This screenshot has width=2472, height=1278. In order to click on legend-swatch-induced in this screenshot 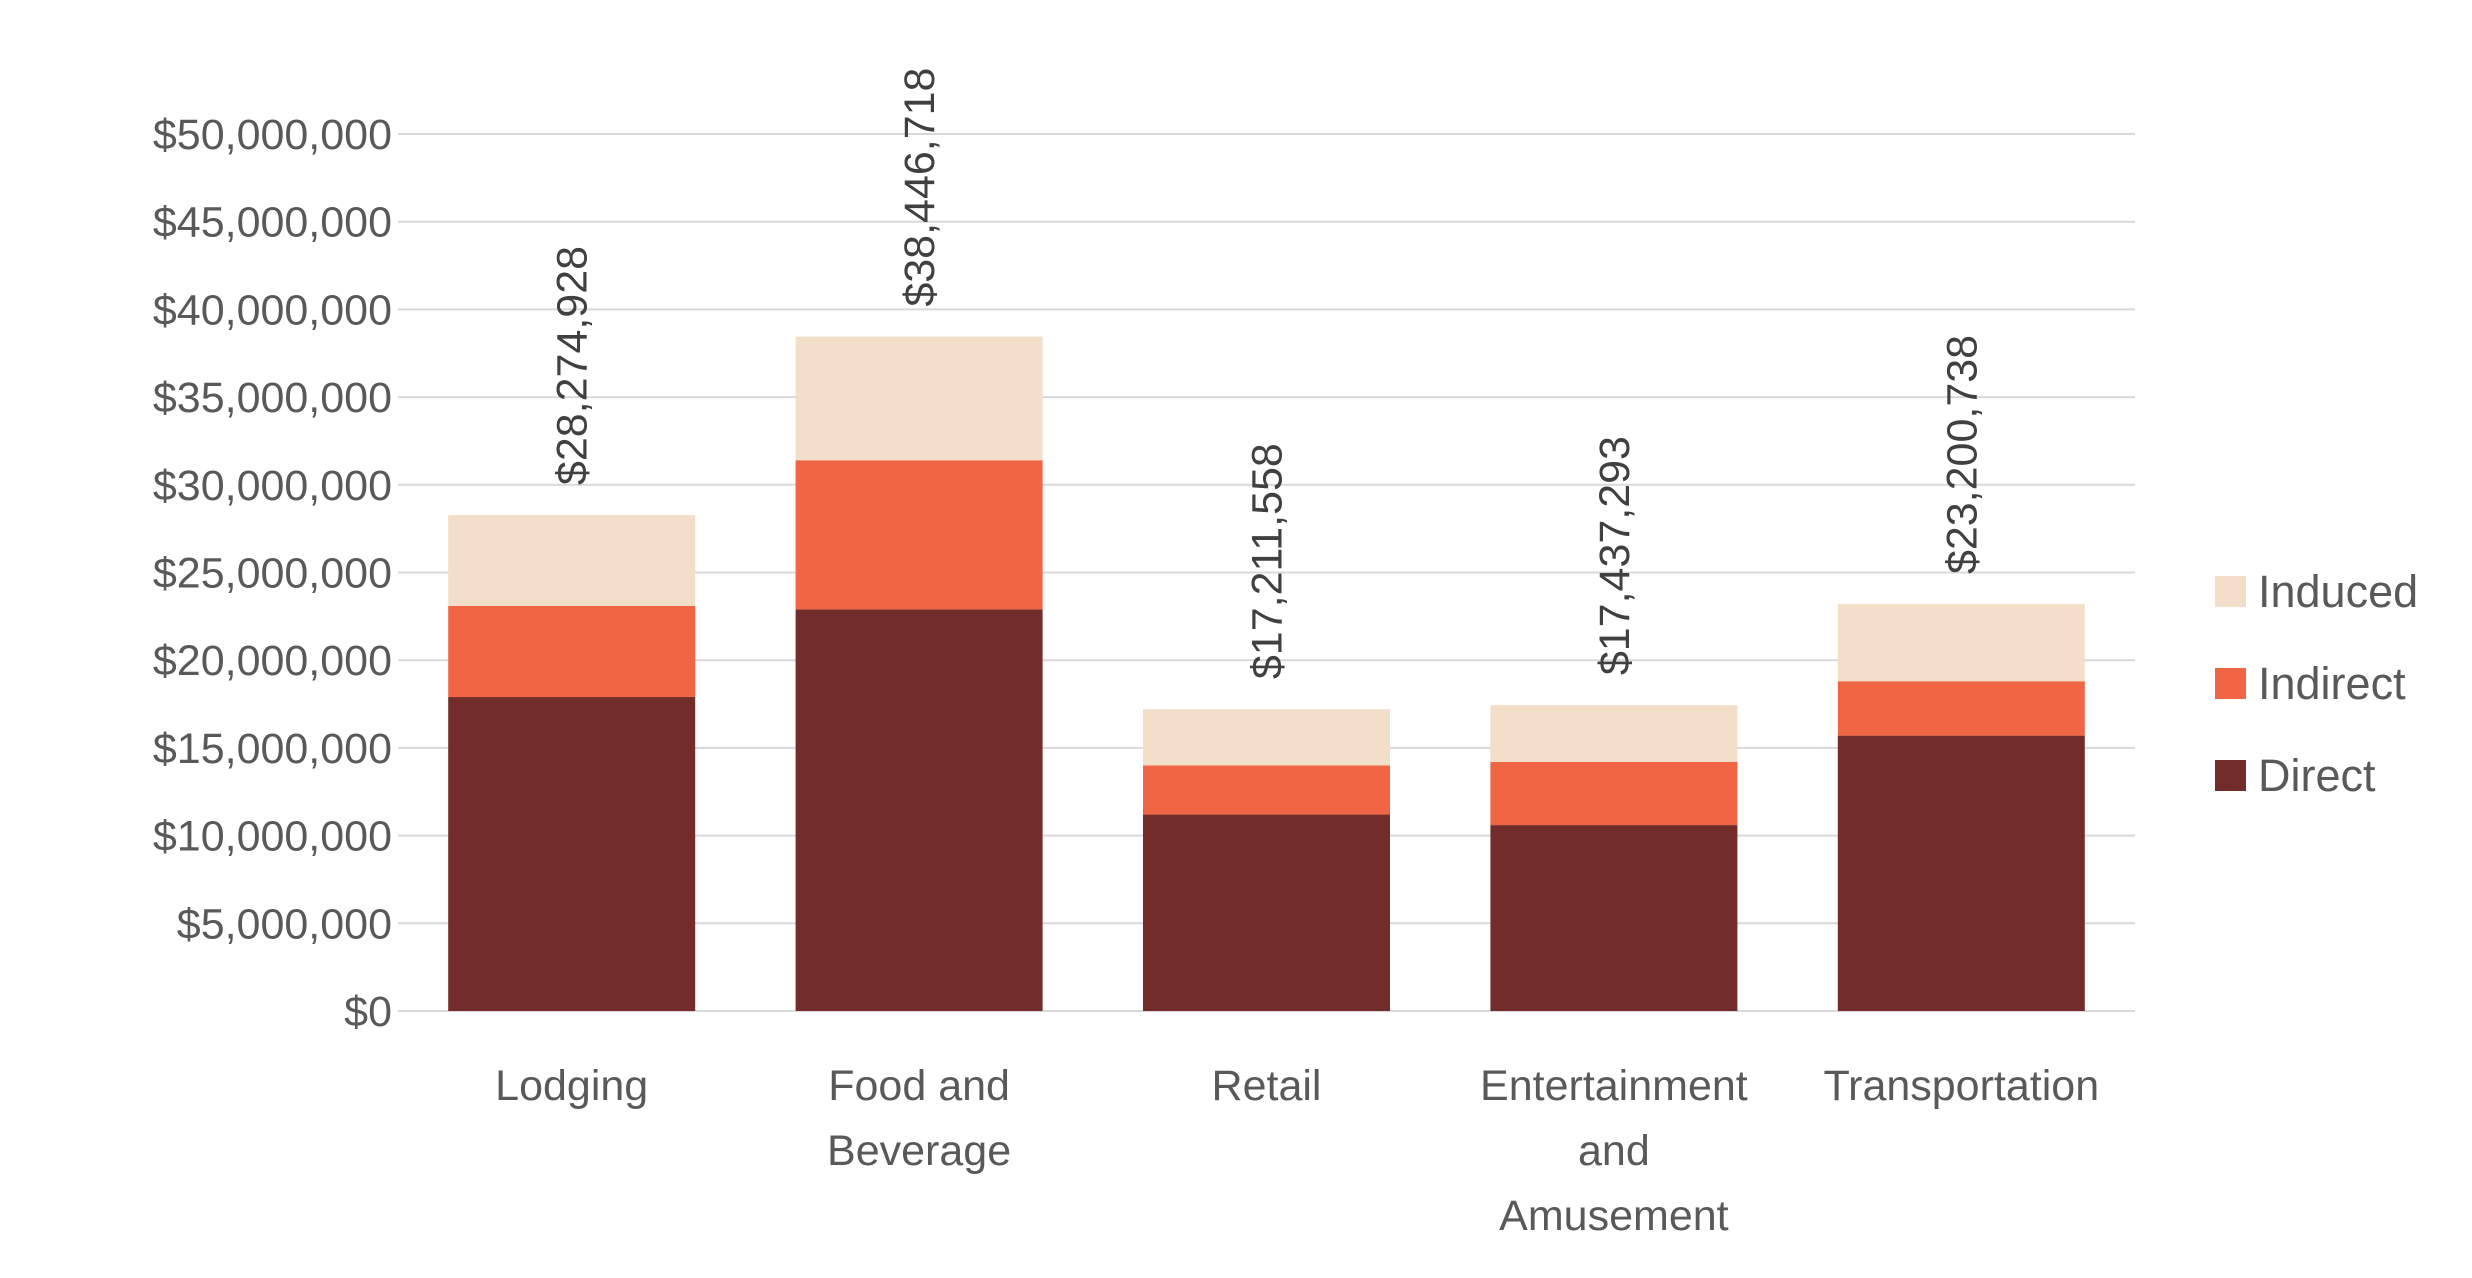, I will do `click(2230, 591)`.